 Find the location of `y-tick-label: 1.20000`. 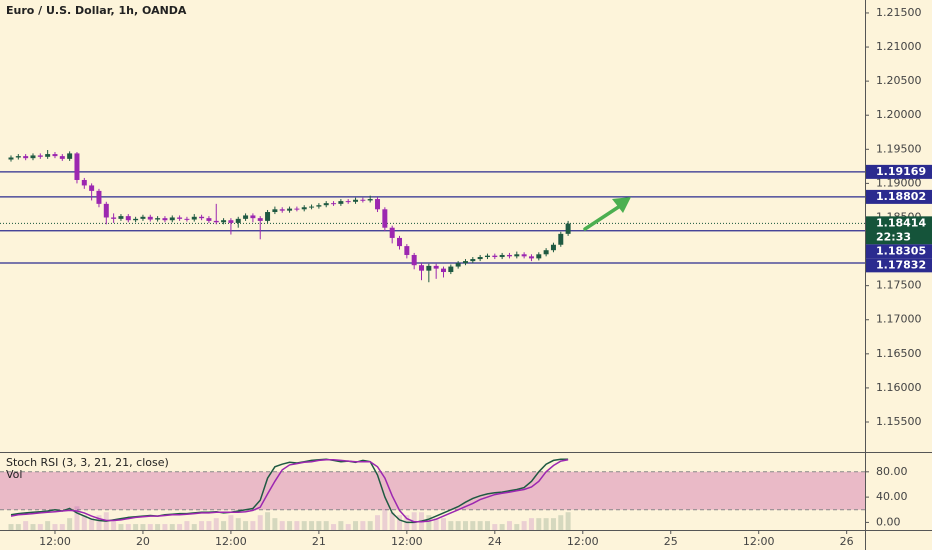

y-tick-label: 1.20000 is located at coordinates (899, 114).